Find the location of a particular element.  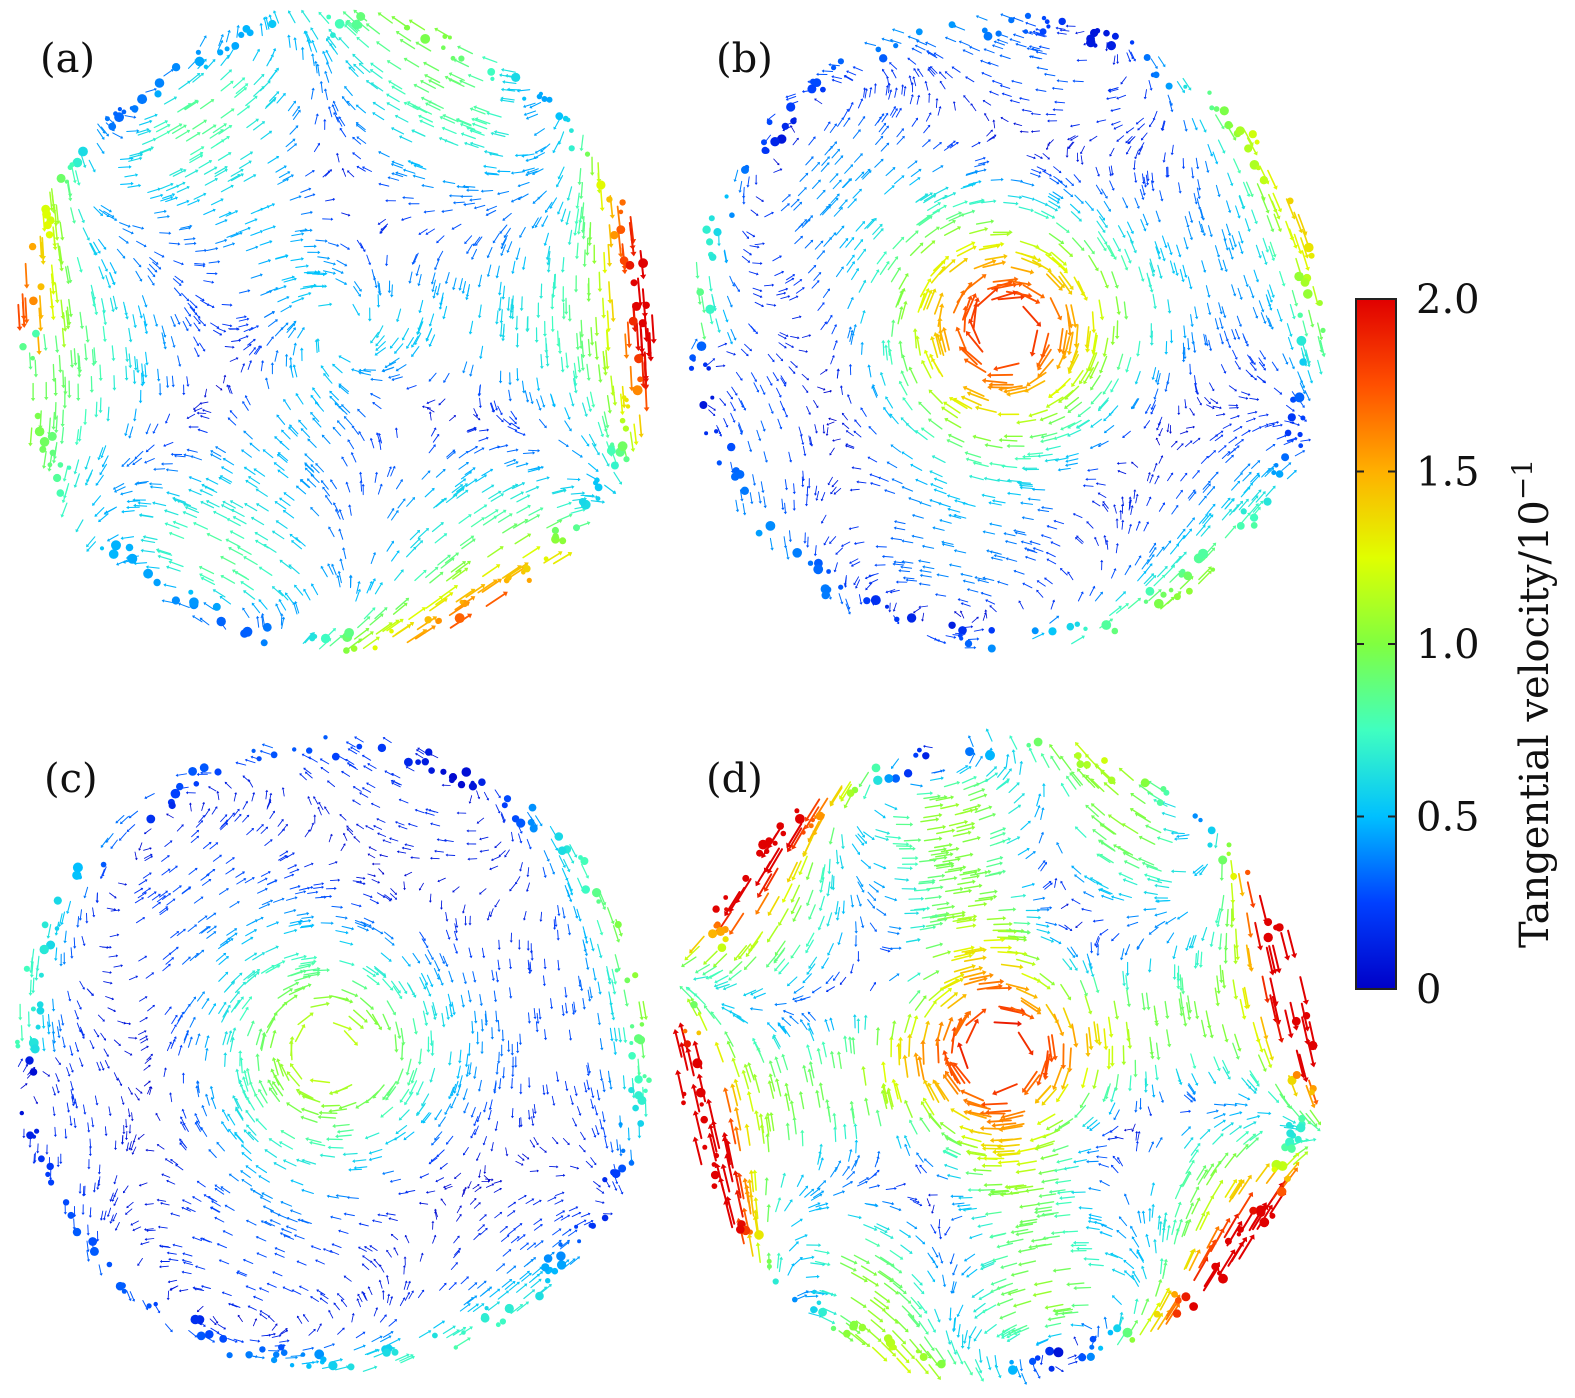

wall-particle is located at coordinates (609, 199).